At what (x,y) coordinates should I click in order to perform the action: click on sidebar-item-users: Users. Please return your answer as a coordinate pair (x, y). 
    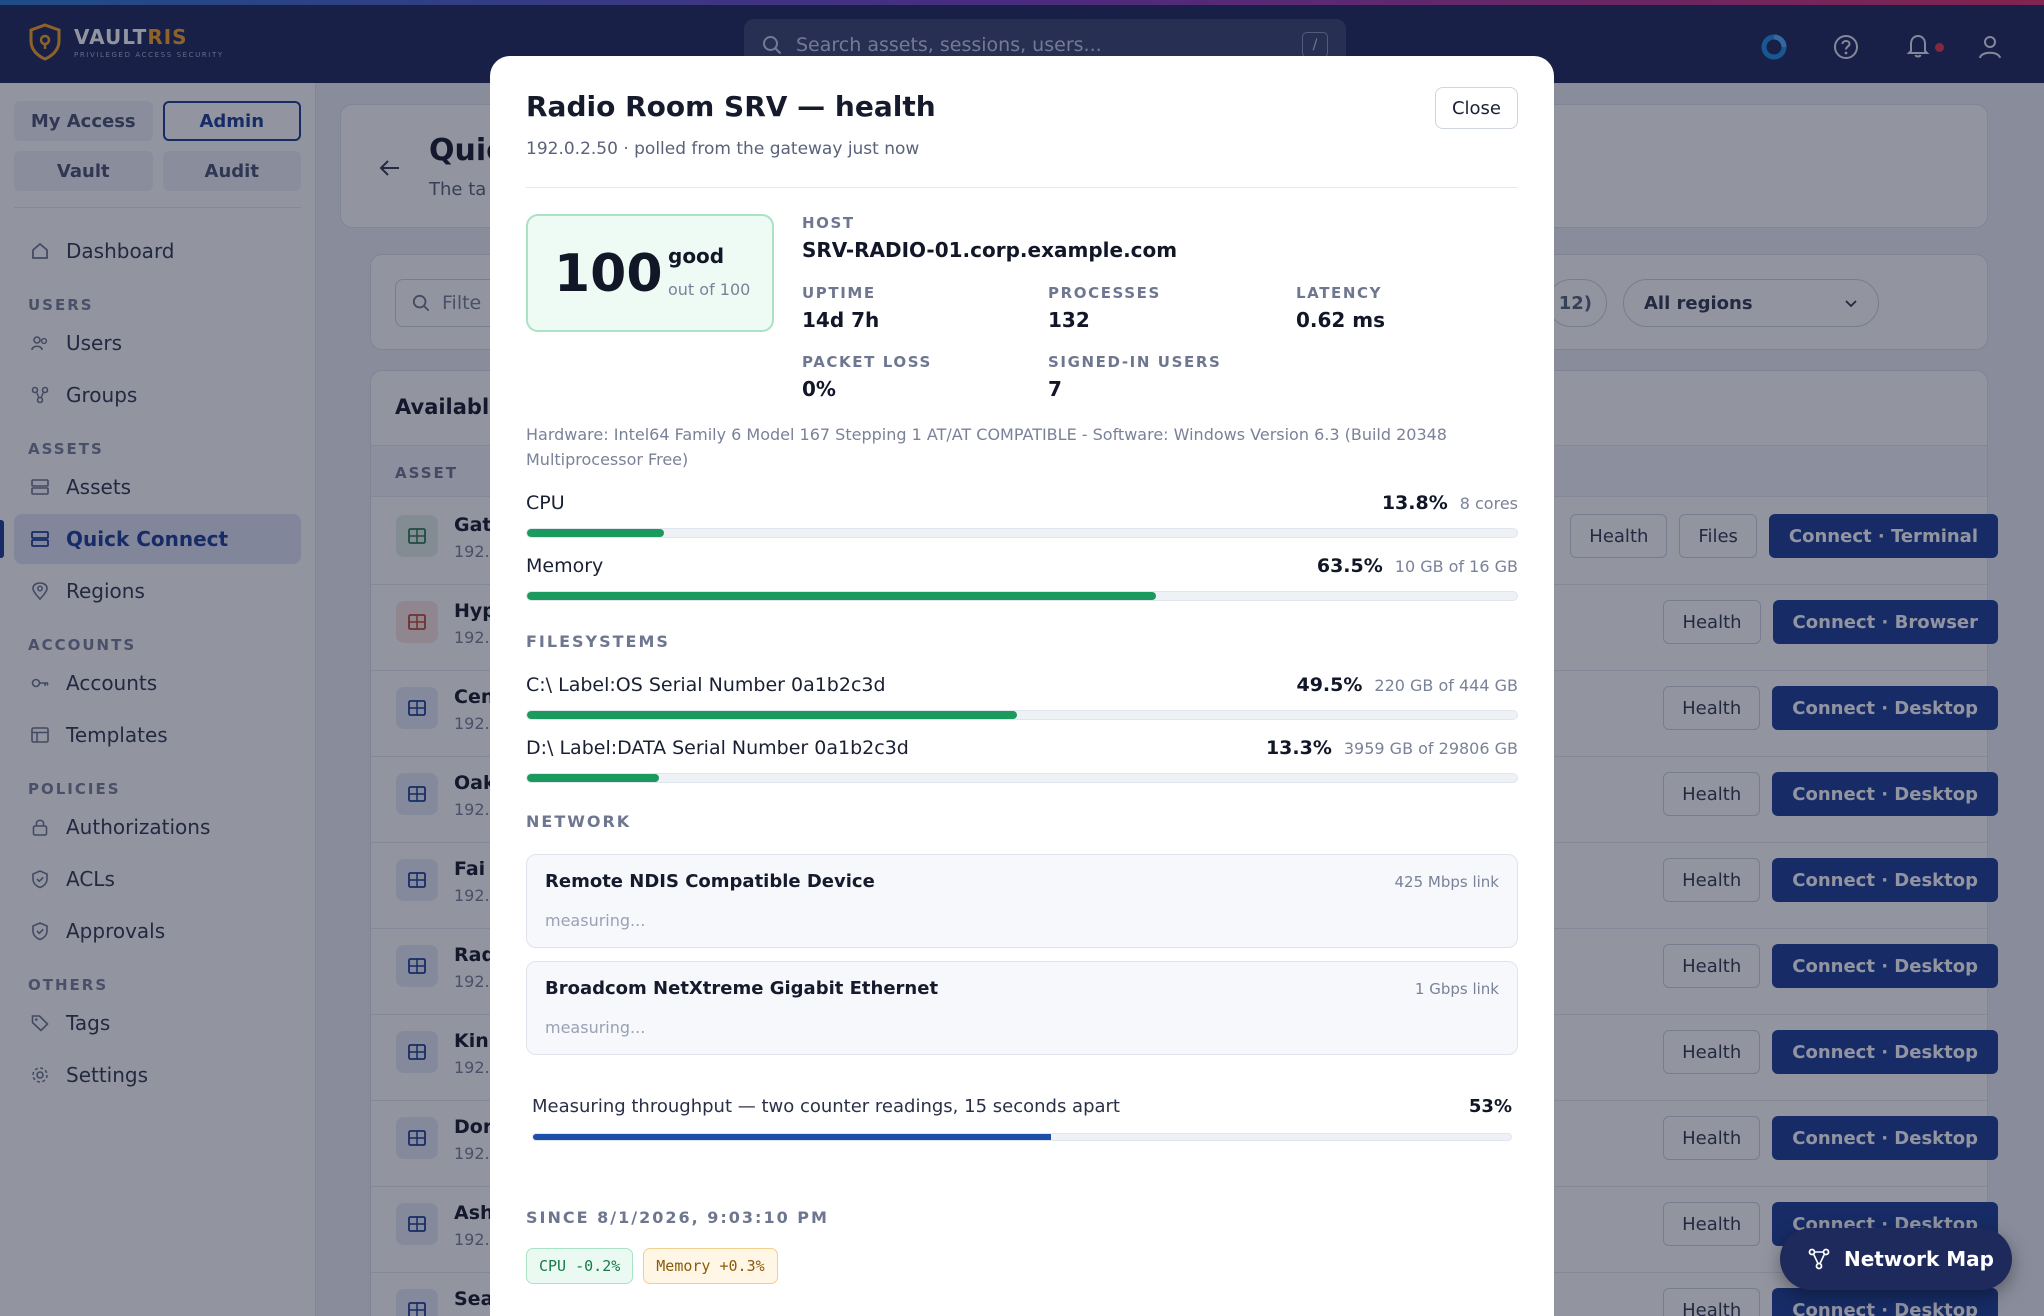
    Looking at the image, I should click on (157, 343).